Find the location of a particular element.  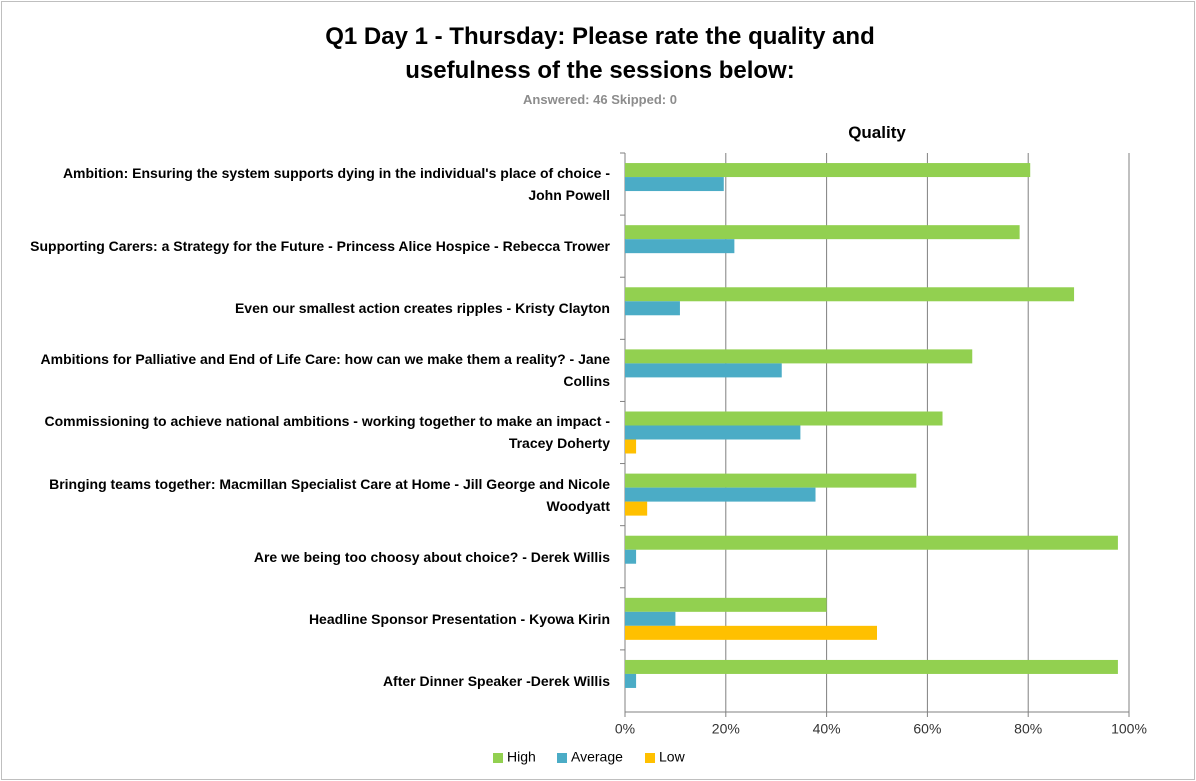

x-tick-label: 0% is located at coordinates (625, 729).